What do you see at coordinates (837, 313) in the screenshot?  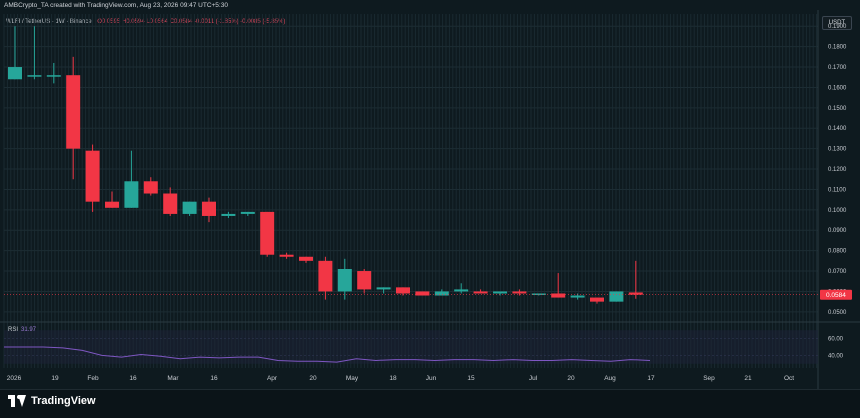 I see `y-tick-label: 0.0500` at bounding box center [837, 313].